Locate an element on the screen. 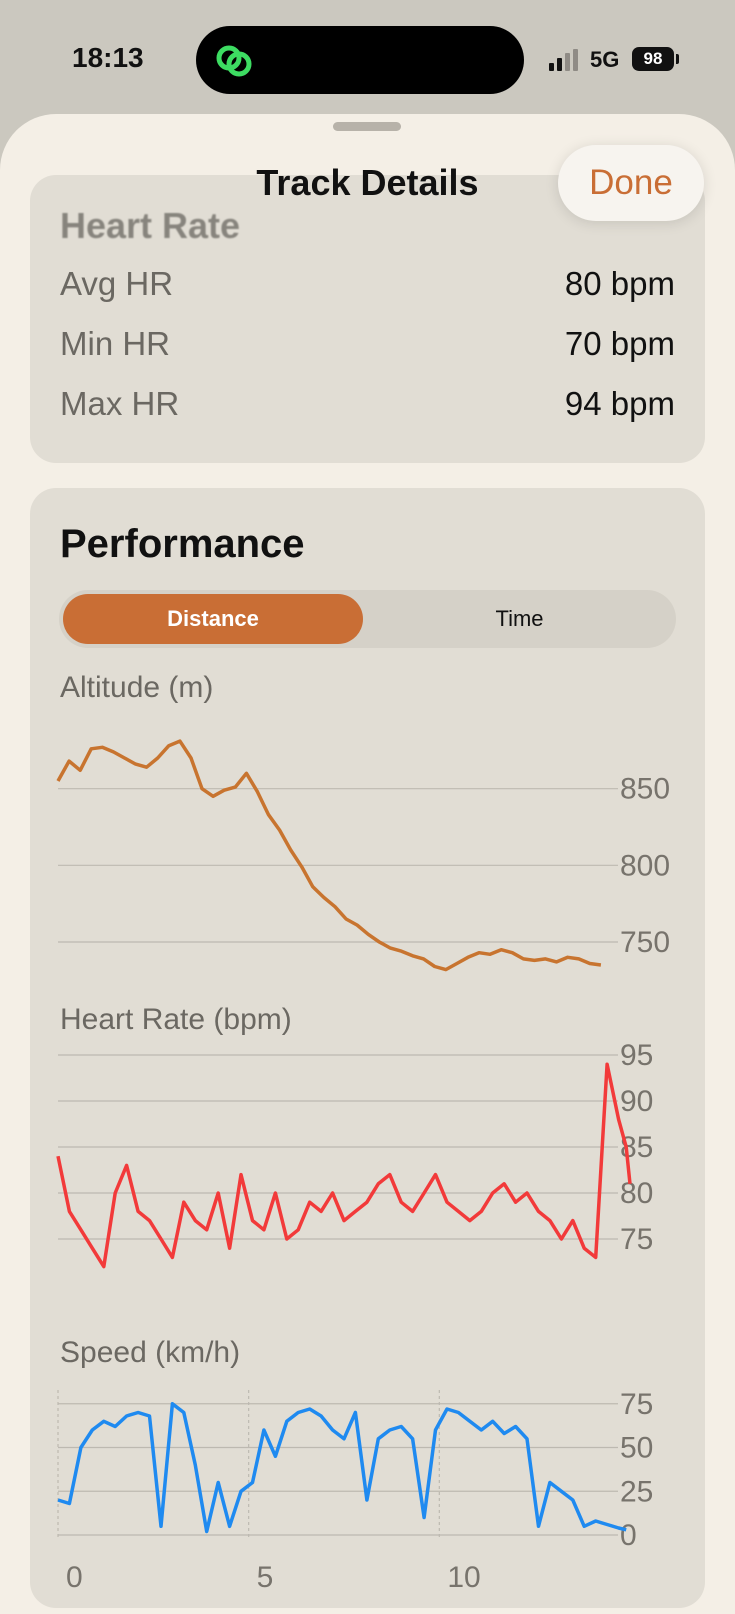 The image size is (735, 1614). speed-xtick-label: 10 is located at coordinates (463, 1577).